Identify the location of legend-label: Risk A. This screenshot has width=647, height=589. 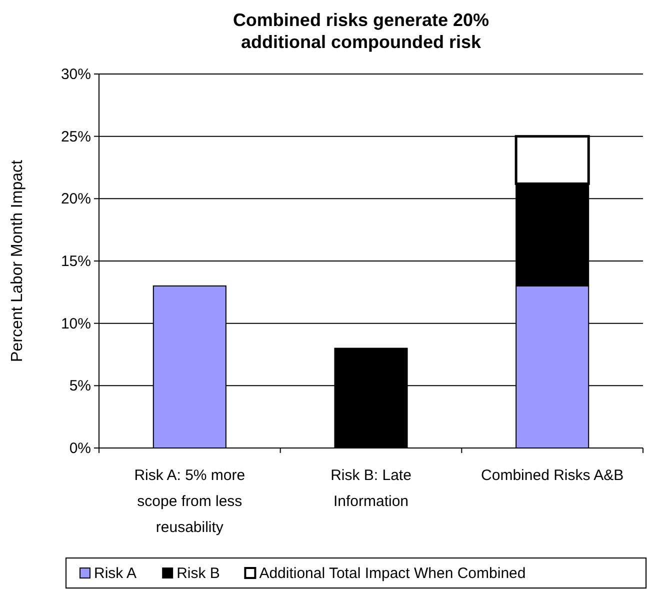
(115, 573).